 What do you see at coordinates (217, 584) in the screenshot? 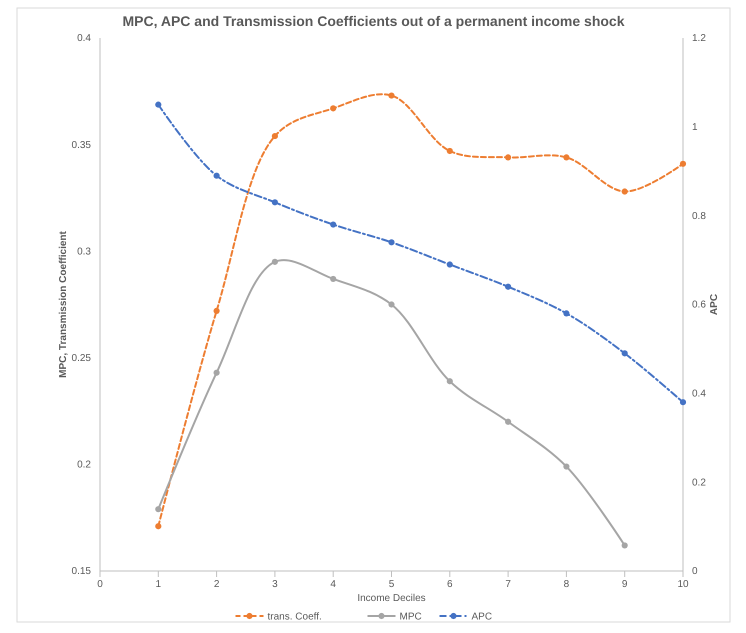
I see `x-tick-label: 2` at bounding box center [217, 584].